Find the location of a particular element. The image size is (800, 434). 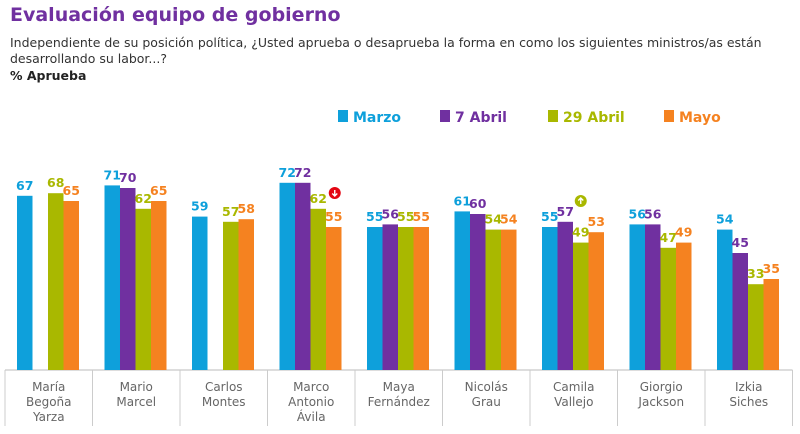

data-label: 47 is located at coordinates (668, 237).